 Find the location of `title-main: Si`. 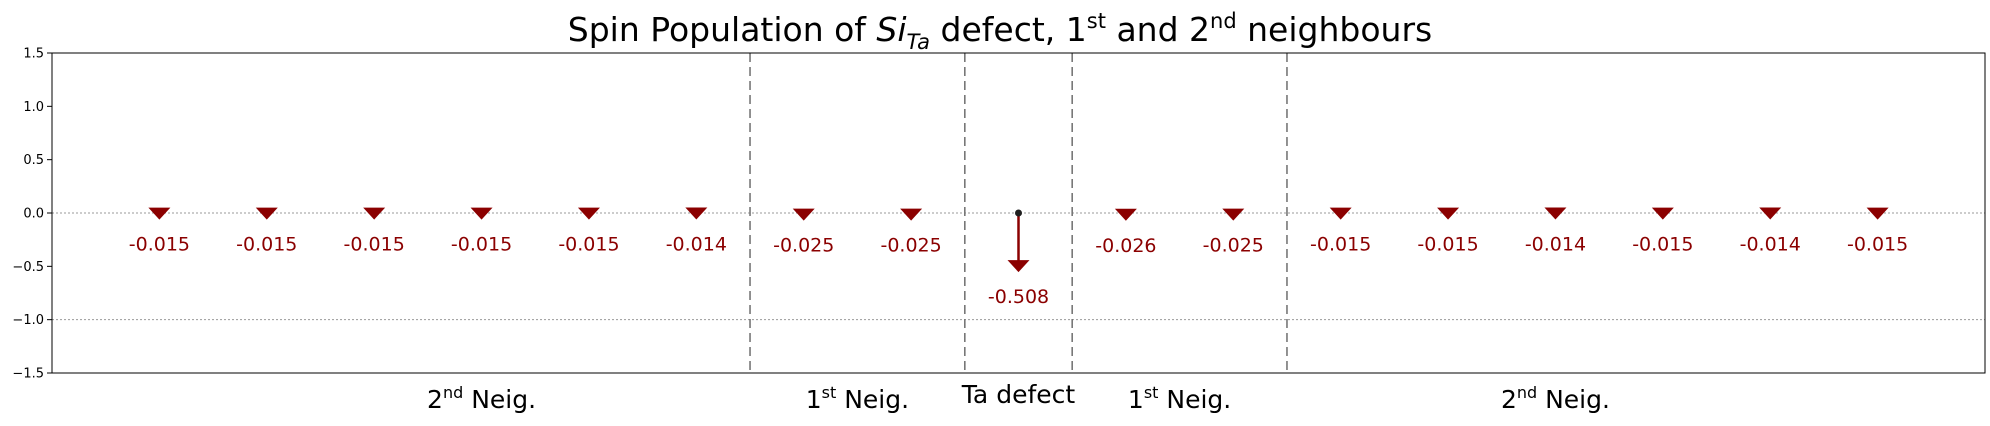

title-main: Si is located at coordinates (891, 29).